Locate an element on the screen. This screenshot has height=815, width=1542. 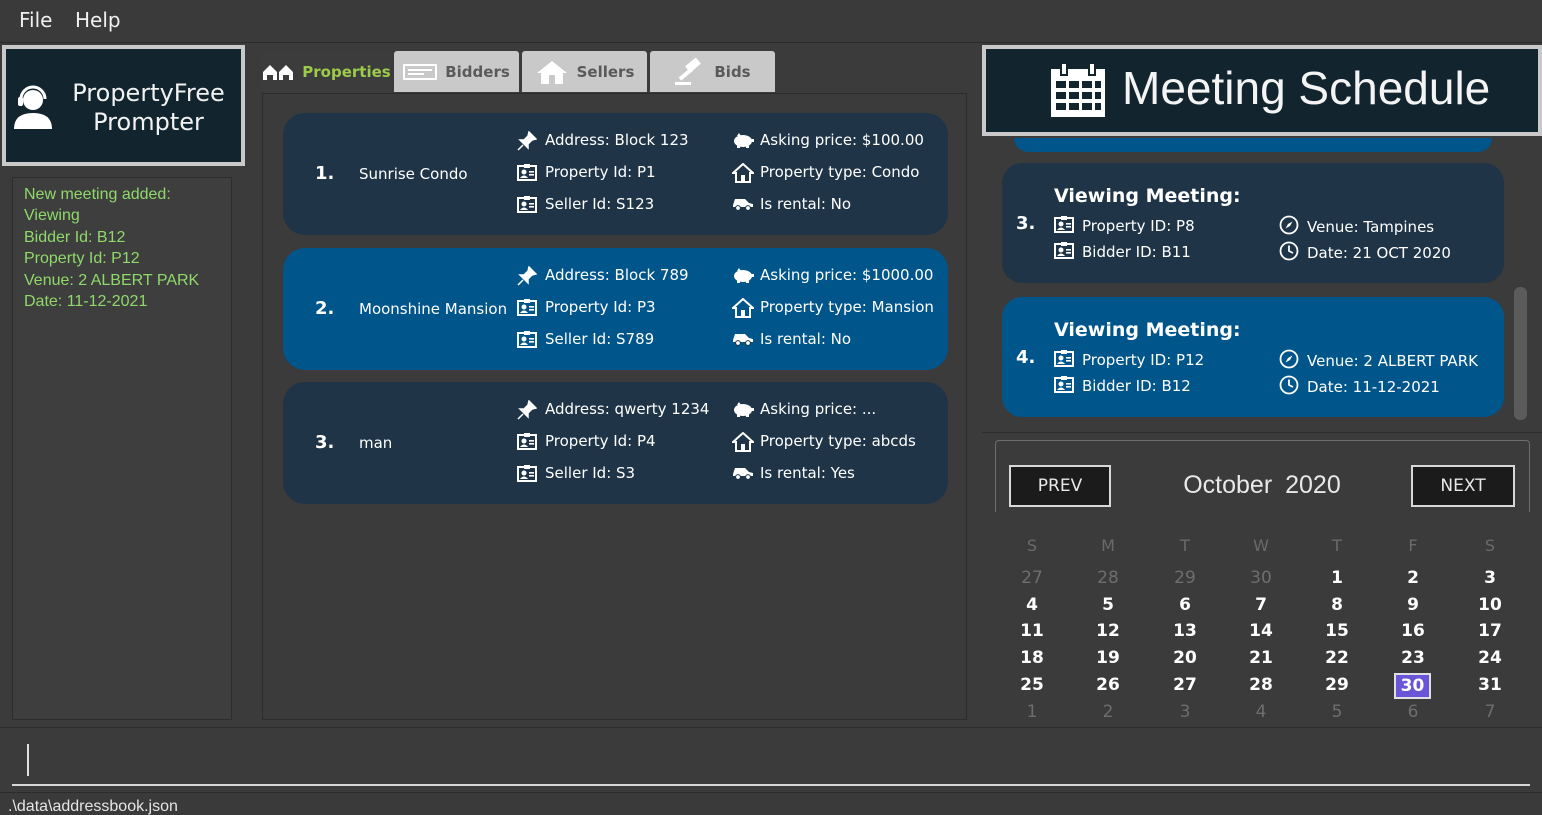
meeting-property-id-text: Property ID: P8 is located at coordinates (1138, 226).